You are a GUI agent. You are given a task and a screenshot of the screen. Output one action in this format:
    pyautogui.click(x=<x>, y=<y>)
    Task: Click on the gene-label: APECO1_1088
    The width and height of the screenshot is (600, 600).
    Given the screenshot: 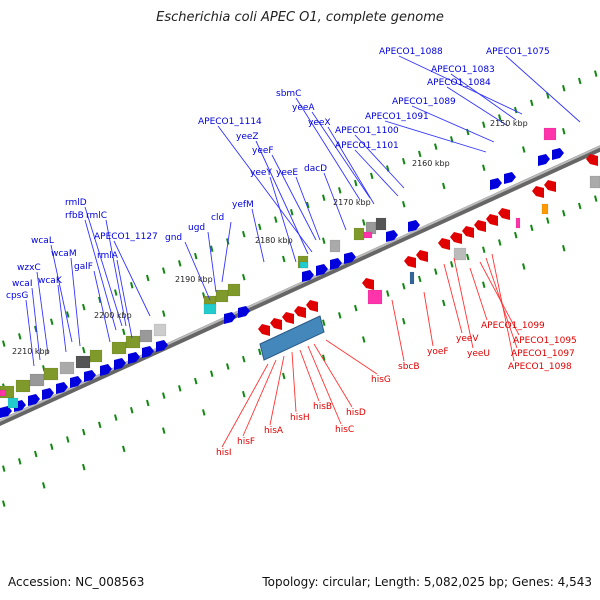 What is the action you would take?
    pyautogui.click(x=411, y=52)
    